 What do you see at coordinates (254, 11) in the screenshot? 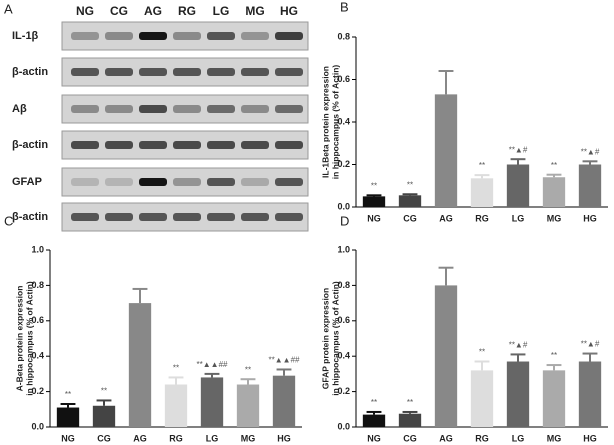
I see `lane-label: MG` at bounding box center [254, 11].